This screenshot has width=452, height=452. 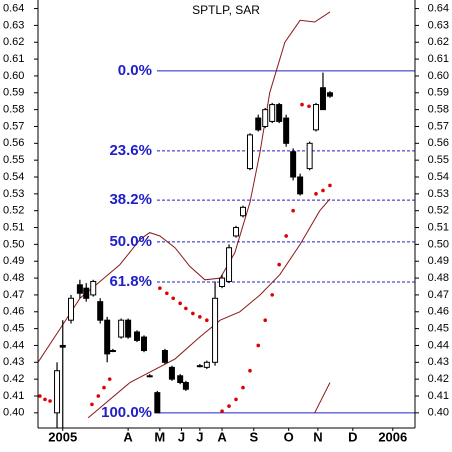 What do you see at coordinates (13, 110) in the screenshot?
I see `y-tick-label: 0.58` at bounding box center [13, 110].